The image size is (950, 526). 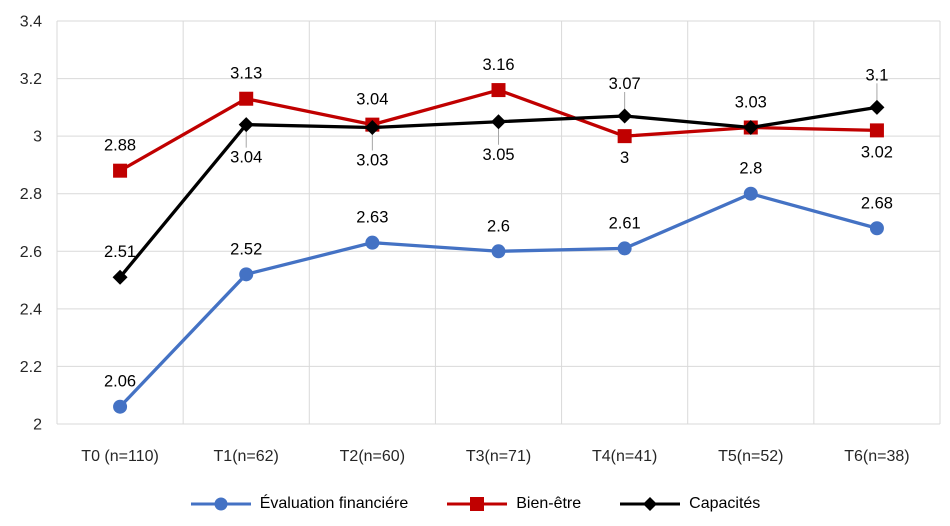 What do you see at coordinates (725, 503) in the screenshot?
I see `legend-label-capacites: Capacités` at bounding box center [725, 503].